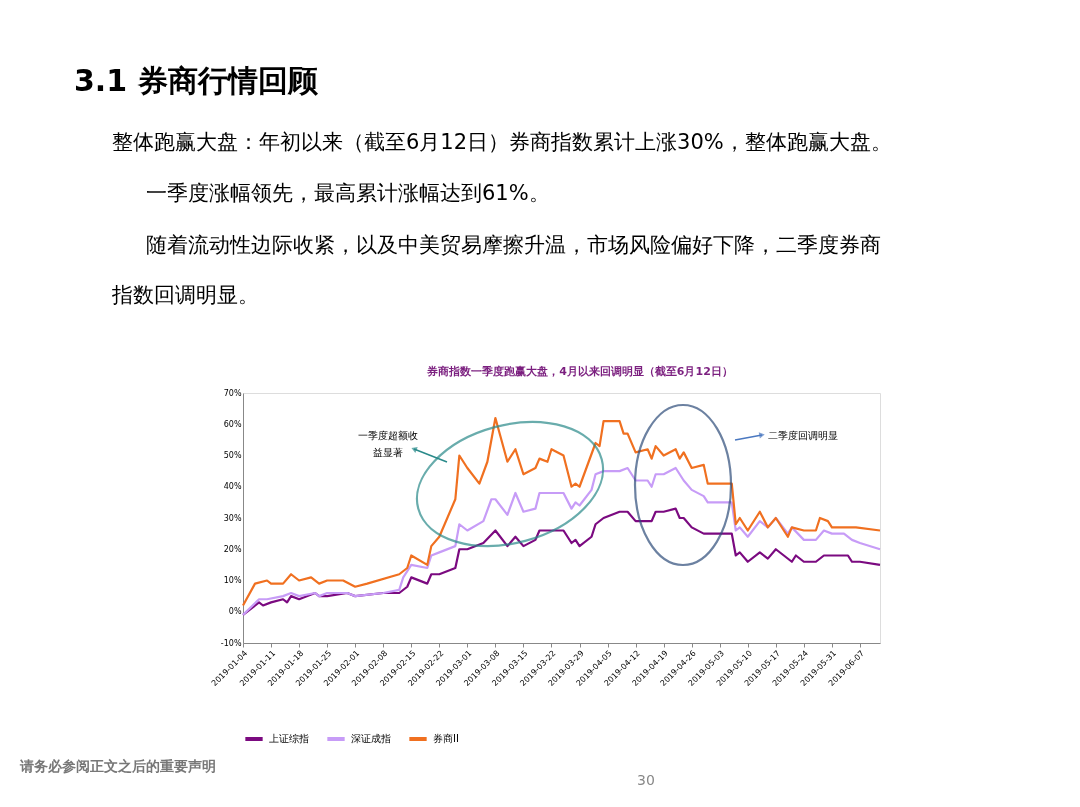 This screenshot has height=807, width=1080. What do you see at coordinates (289, 738) in the screenshot?
I see `legend-label: 上证综指` at bounding box center [289, 738].